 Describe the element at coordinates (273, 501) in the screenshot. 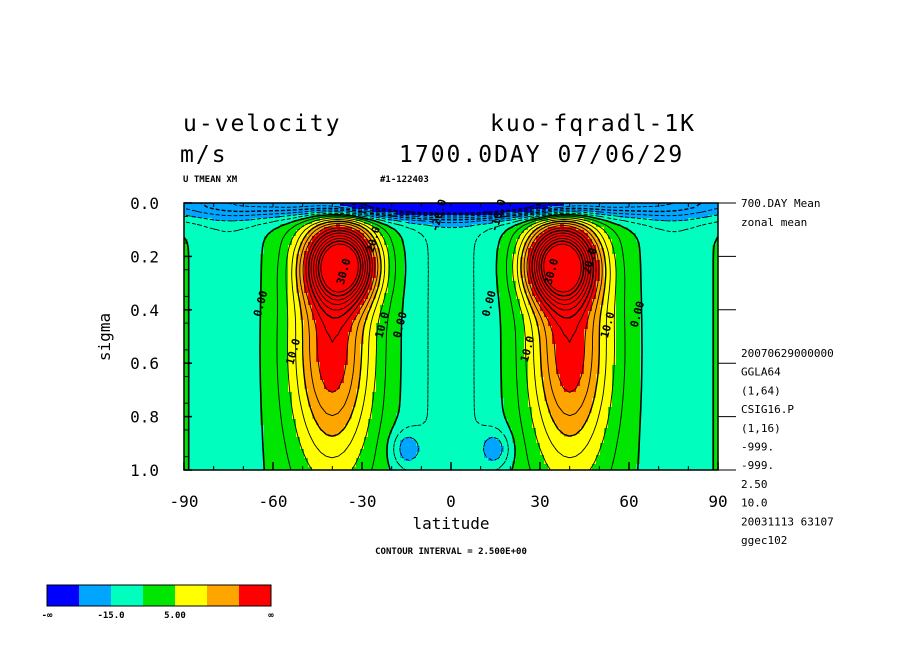

I see `x-tick-label: -60` at that location.